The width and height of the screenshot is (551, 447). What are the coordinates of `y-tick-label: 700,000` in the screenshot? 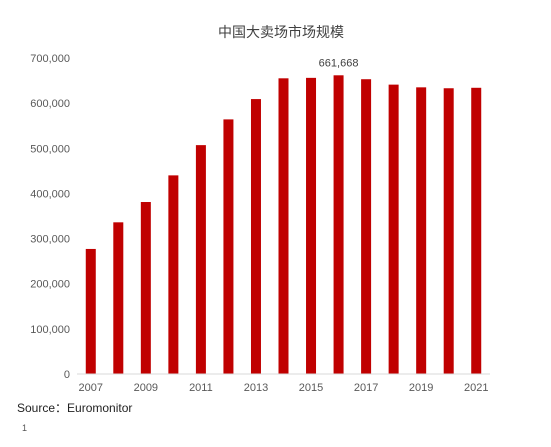 It's located at (50, 59).